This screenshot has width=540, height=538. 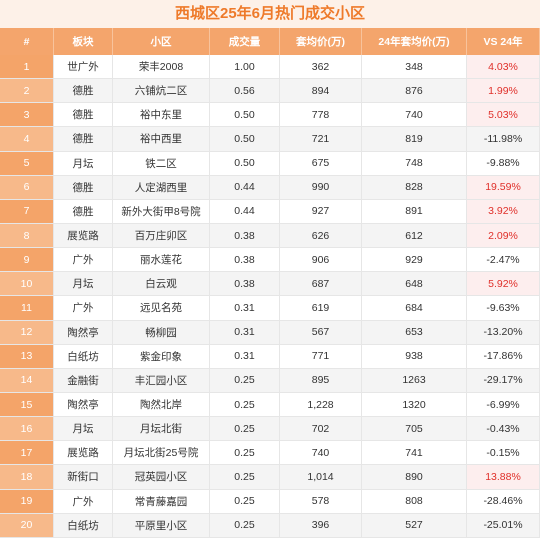 What do you see at coordinates (27, 235) in the screenshot?
I see `table-cell: 8` at bounding box center [27, 235].